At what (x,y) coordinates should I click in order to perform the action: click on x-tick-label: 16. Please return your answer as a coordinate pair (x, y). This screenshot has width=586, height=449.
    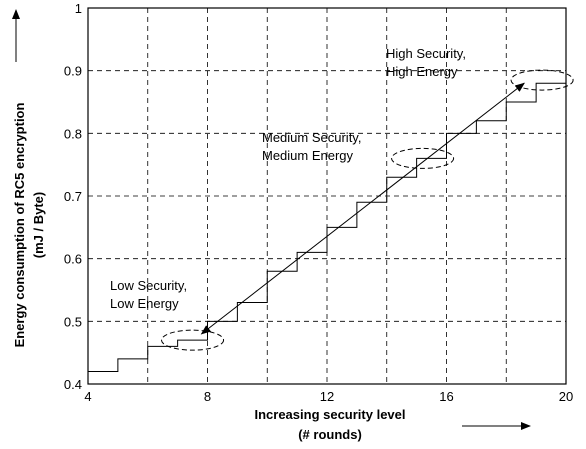
    Looking at the image, I should click on (446, 396).